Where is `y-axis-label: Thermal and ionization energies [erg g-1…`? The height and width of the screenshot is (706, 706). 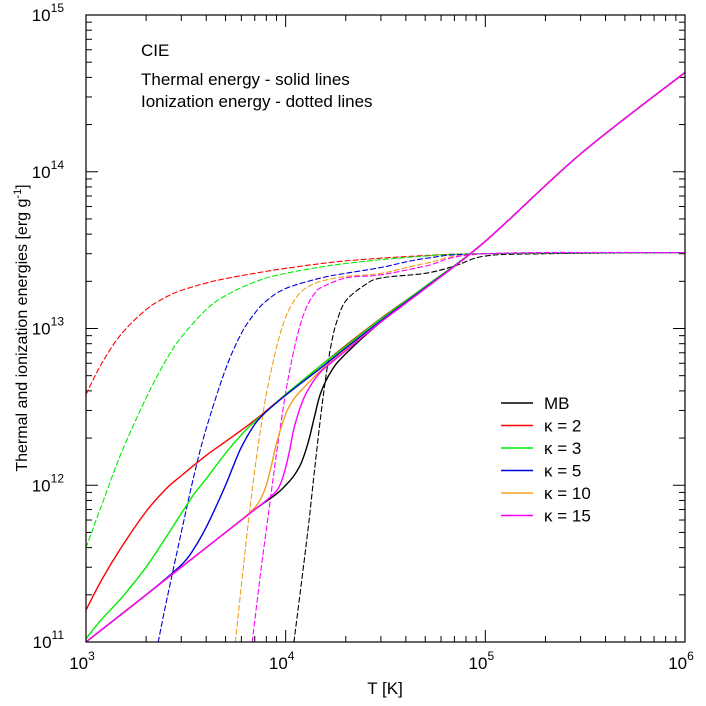
y-axis-label: Thermal and ionization energies [erg g-1… is located at coordinates (21, 327).